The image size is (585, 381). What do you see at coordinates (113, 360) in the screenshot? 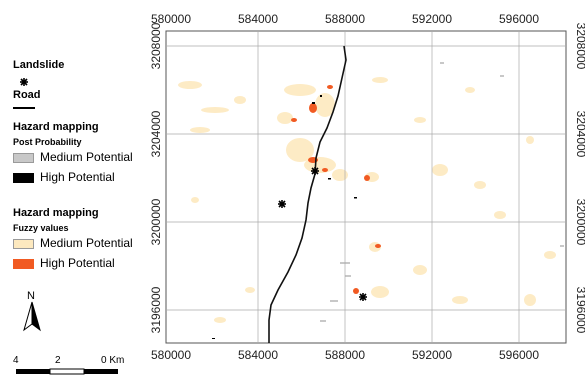
I see `scale-label-0: 0 Km` at bounding box center [113, 360].